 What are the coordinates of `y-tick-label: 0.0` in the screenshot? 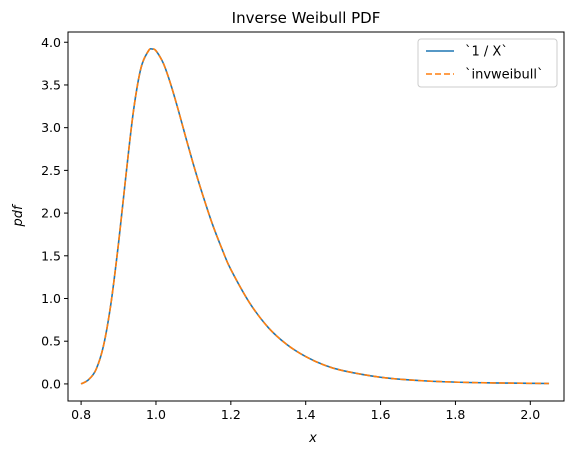 It's located at (51, 383).